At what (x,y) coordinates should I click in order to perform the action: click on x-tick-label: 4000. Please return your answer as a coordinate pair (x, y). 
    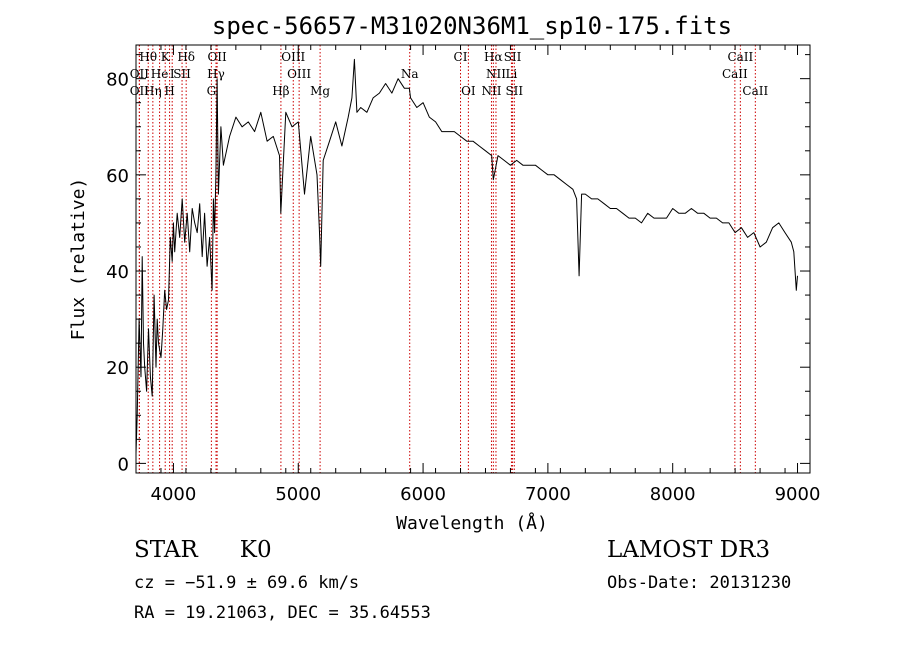
    Looking at the image, I should click on (174, 494).